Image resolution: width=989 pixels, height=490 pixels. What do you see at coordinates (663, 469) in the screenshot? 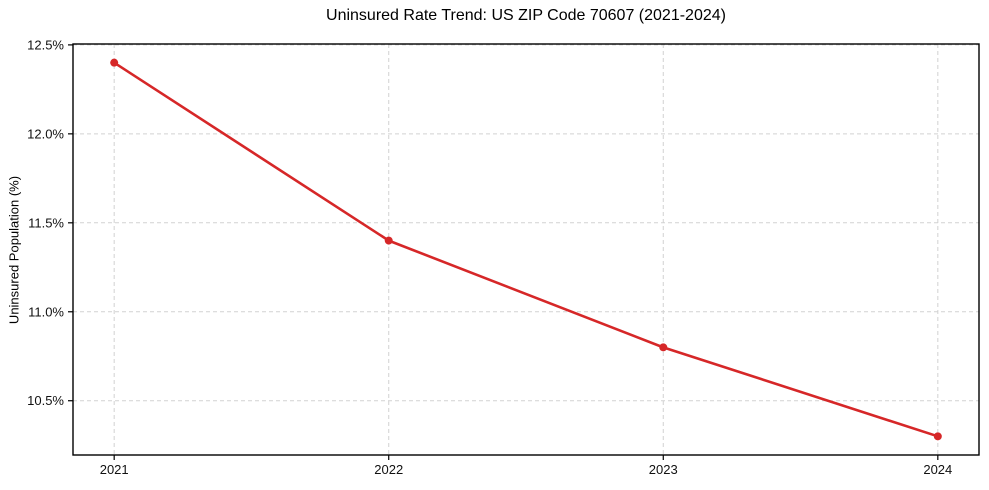
I see `x-tick-label: 2023` at bounding box center [663, 469].